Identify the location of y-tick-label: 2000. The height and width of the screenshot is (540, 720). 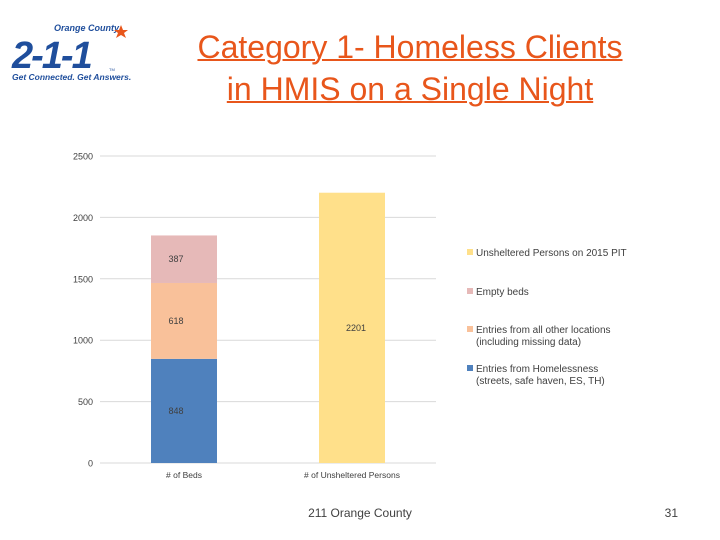
(83, 218).